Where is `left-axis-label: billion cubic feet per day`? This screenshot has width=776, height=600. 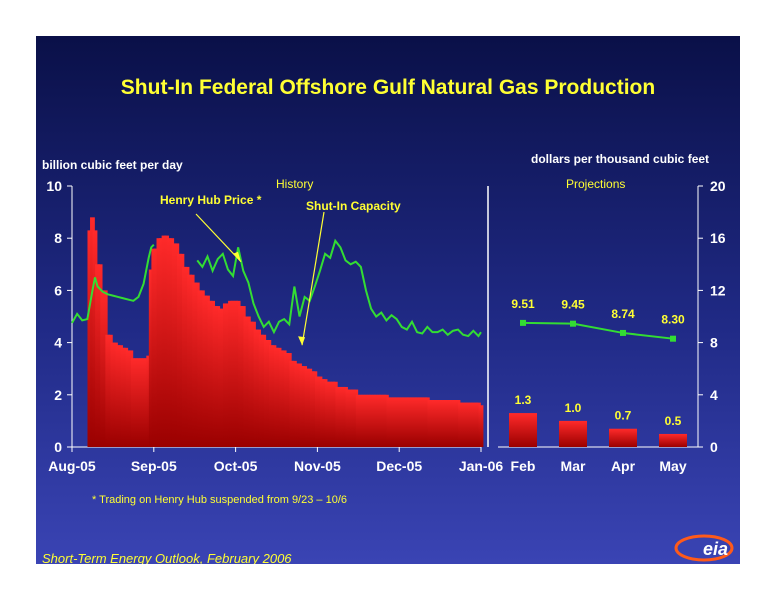
left-axis-label: billion cubic feet per day is located at coordinates (112, 165).